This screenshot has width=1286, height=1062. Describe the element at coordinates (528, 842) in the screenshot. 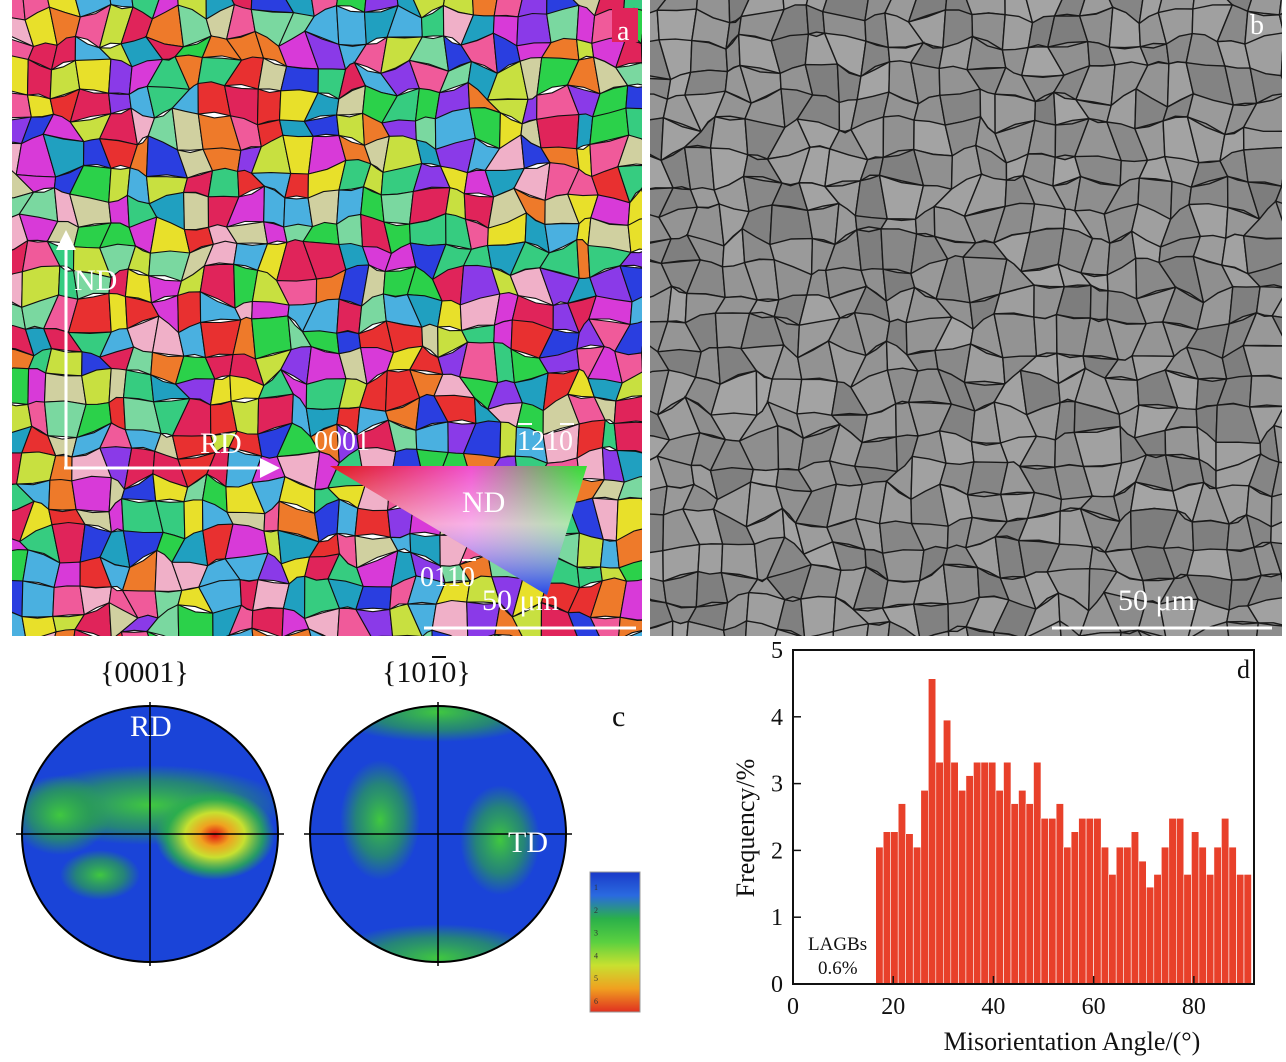

I see `pf-td-label: TD` at that location.